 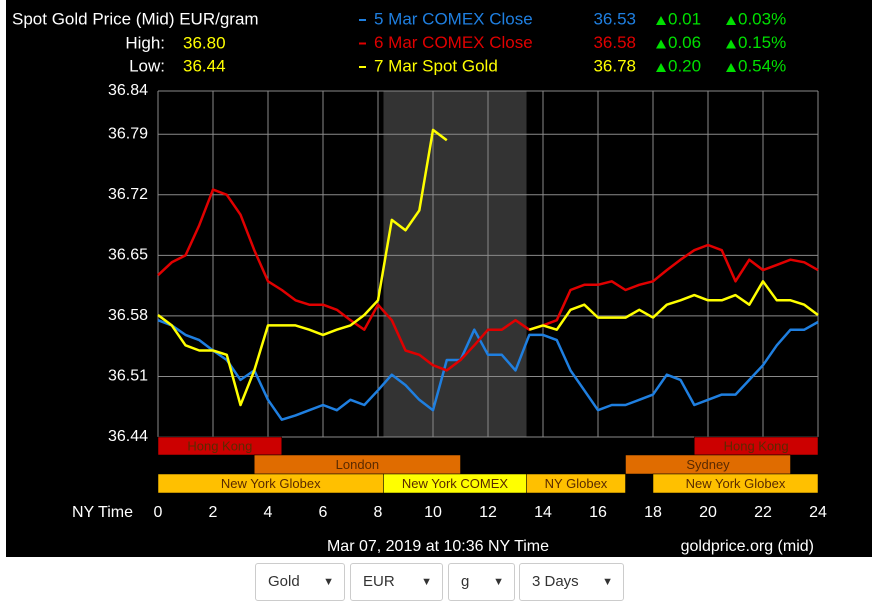 I want to click on x-tick-label: 4, so click(x=268, y=512).